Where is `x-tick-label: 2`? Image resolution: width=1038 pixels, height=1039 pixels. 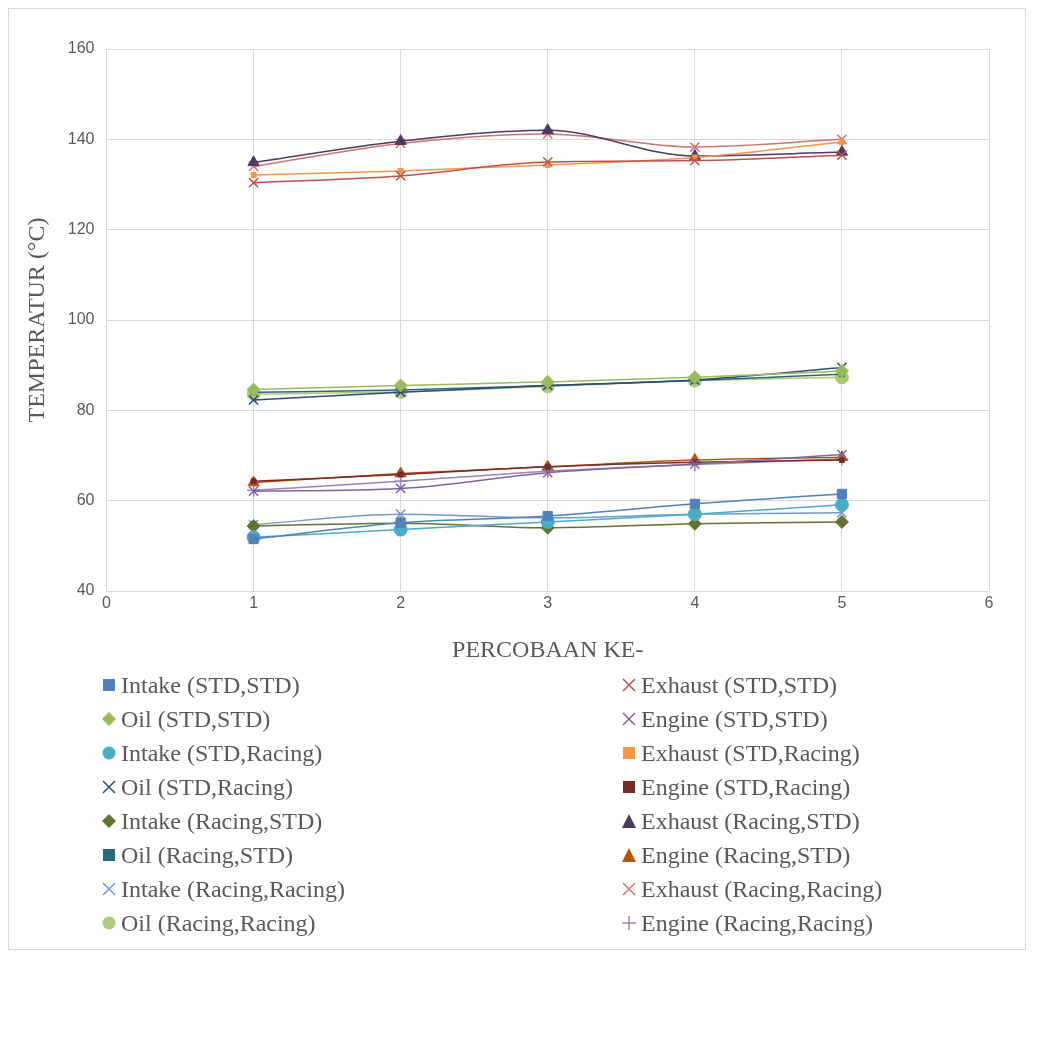 x-tick-label: 2 is located at coordinates (401, 603).